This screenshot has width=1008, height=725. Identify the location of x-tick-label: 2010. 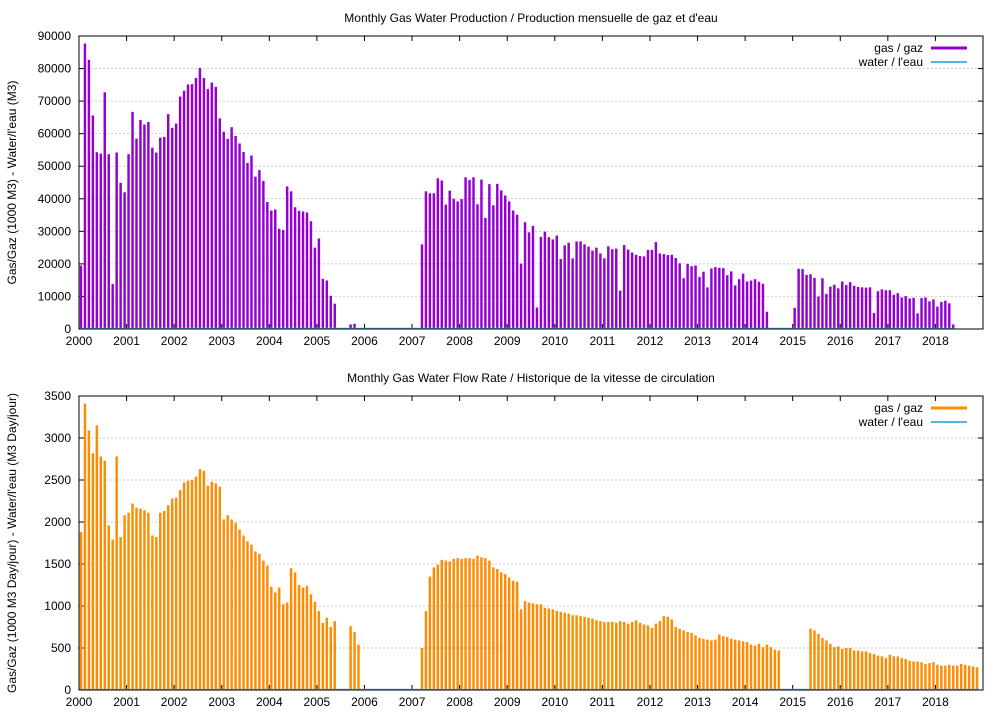
(554, 341).